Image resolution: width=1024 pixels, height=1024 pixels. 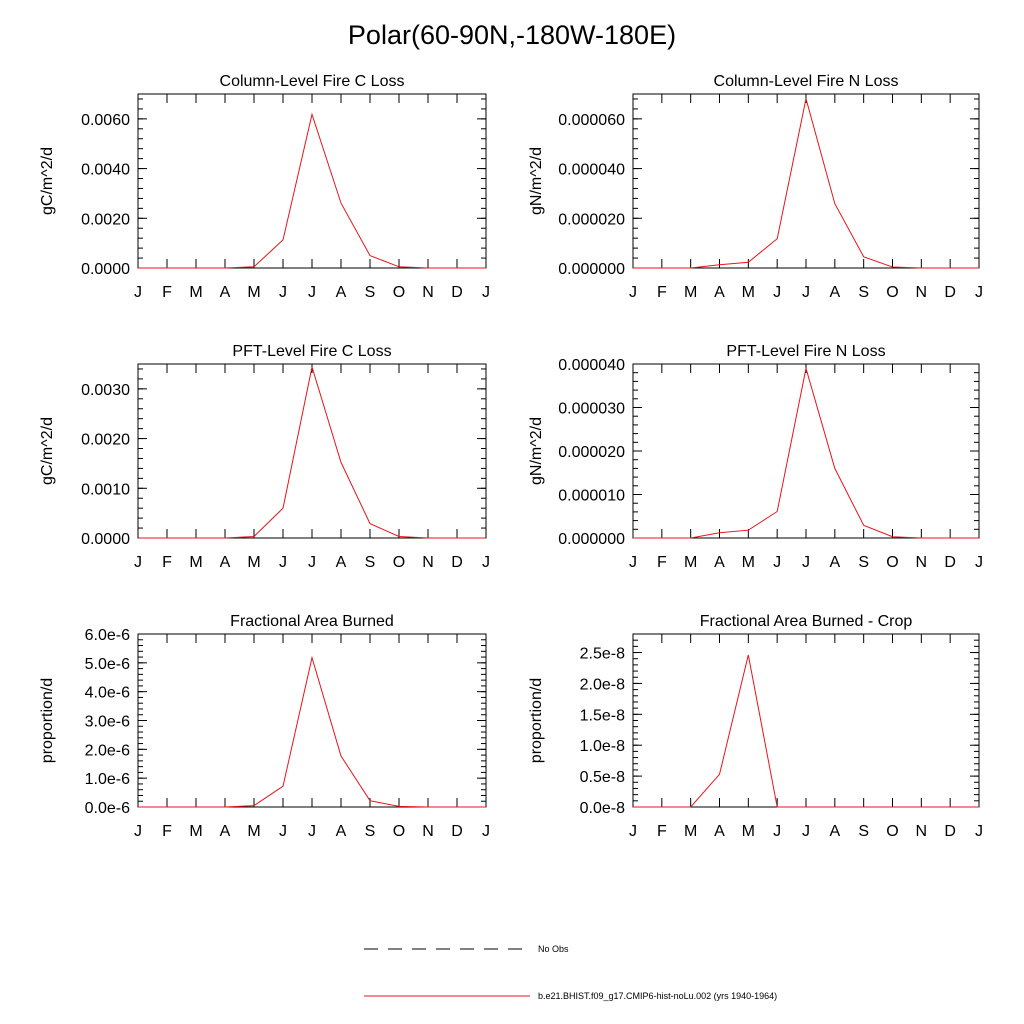 What do you see at coordinates (805, 351) in the screenshot?
I see `chart-title: PFT-Level Fire N Loss` at bounding box center [805, 351].